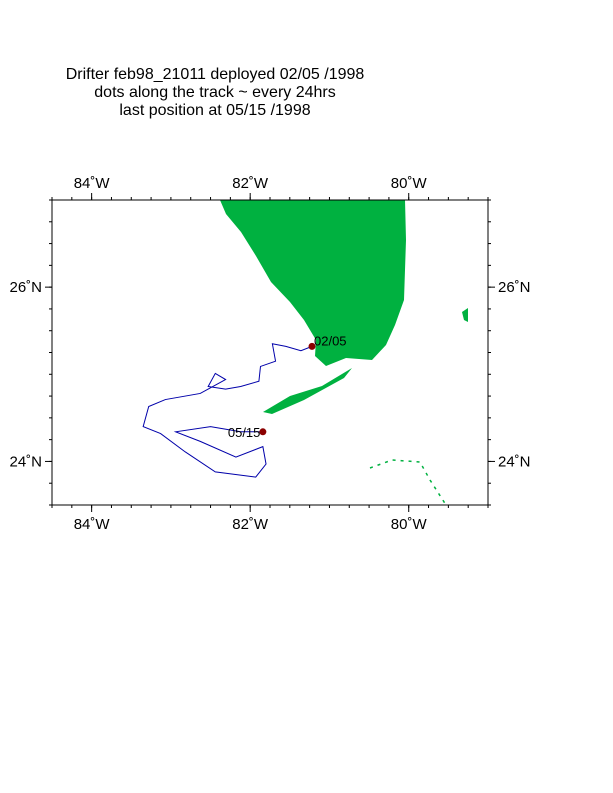  What do you see at coordinates (465, 315) in the screenshot?
I see `islets` at bounding box center [465, 315].